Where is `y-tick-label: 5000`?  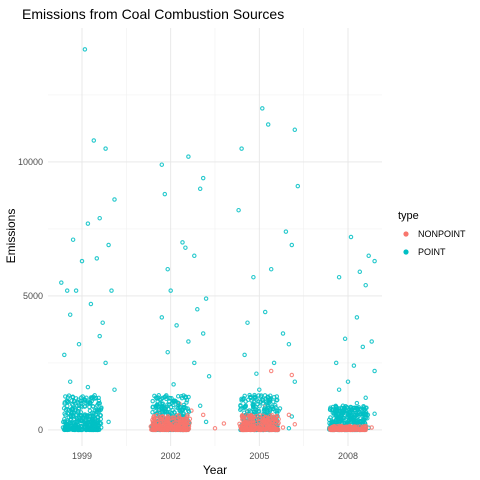
y-tick-label: 5000 is located at coordinates (33, 296).